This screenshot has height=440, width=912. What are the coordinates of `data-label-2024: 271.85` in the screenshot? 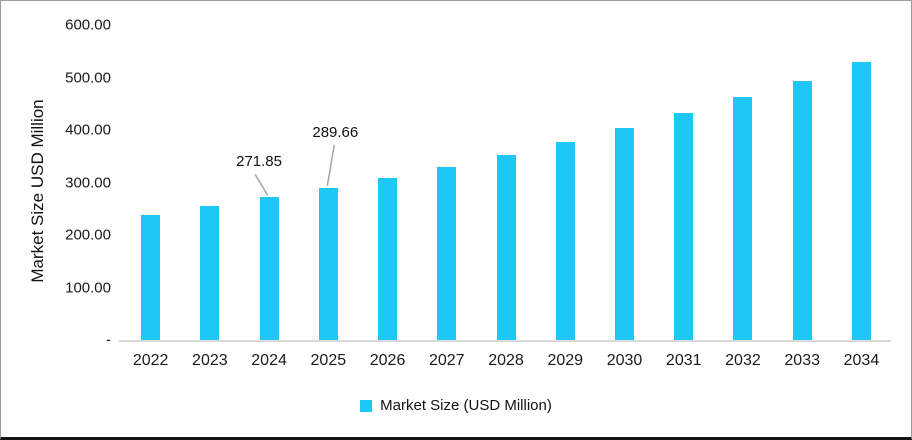 It's located at (259, 162).